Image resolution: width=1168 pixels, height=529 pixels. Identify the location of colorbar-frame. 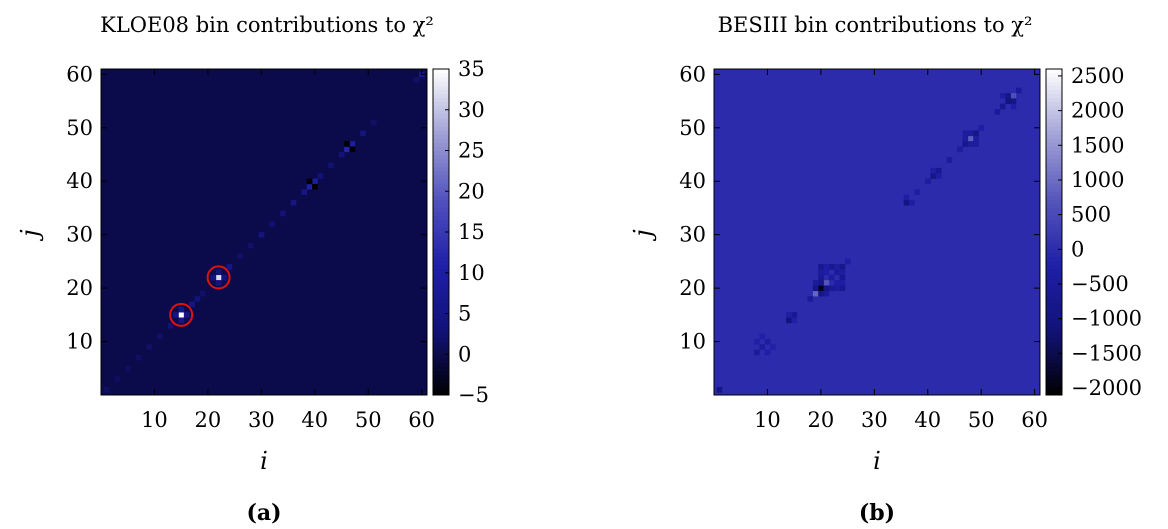
(1054, 232).